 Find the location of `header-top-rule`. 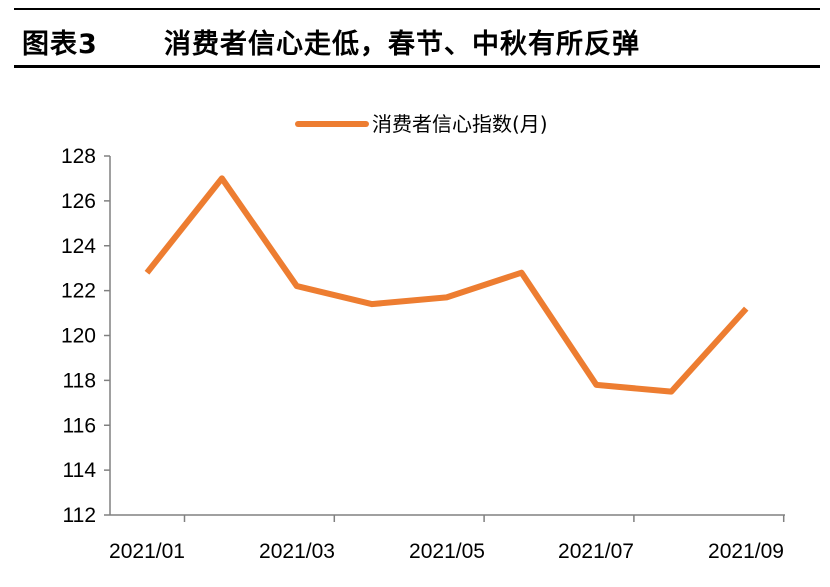

header-top-rule is located at coordinates (417, 9).